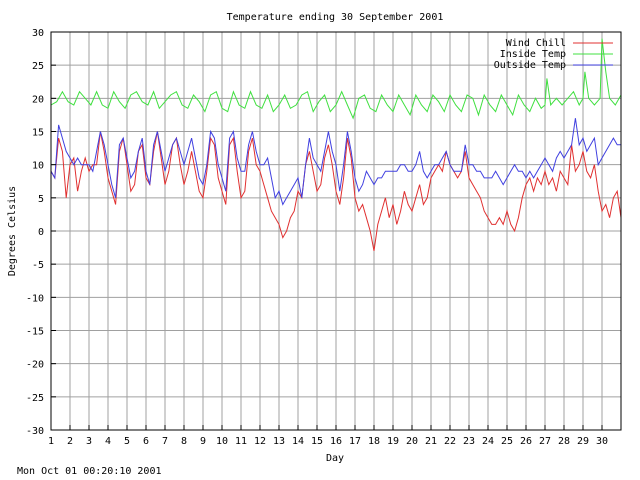  I want to click on x-tick-label: 22, so click(450, 441).